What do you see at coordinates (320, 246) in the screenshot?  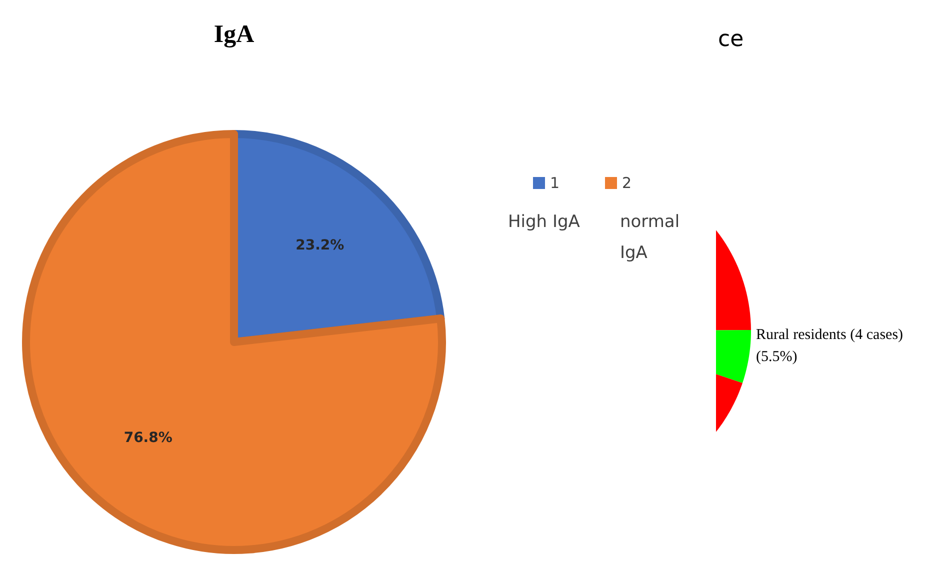 I see `data-label: 23.2%` at bounding box center [320, 246].